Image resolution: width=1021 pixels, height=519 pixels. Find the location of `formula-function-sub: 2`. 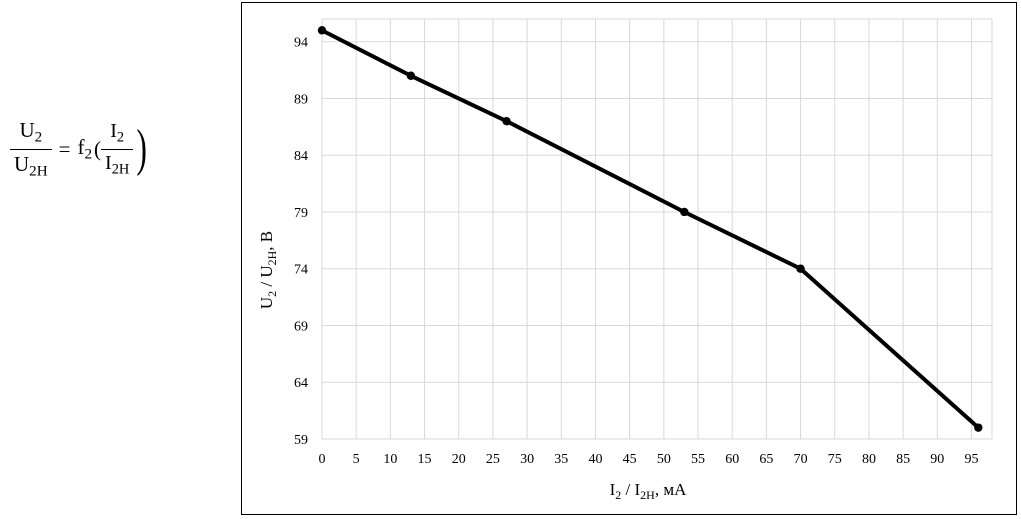

formula-function-sub: 2 is located at coordinates (88, 154).